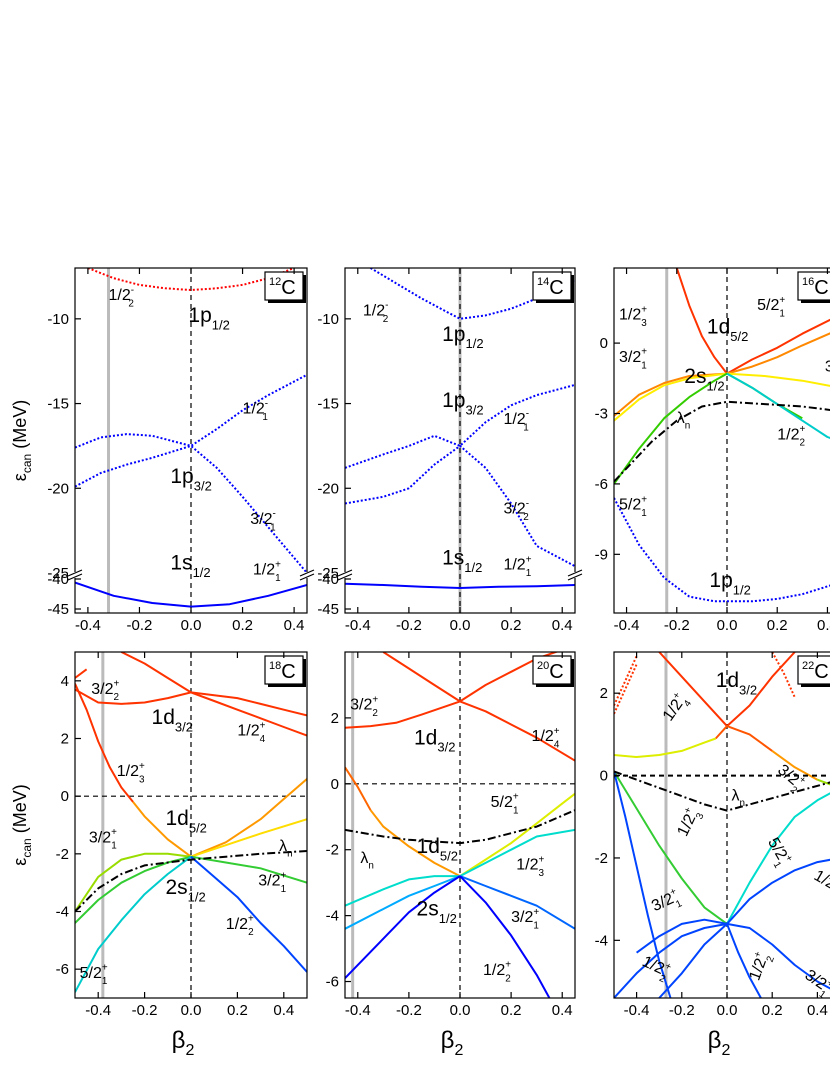  I want to click on level-label: 3/2-1, so click(263, 521).